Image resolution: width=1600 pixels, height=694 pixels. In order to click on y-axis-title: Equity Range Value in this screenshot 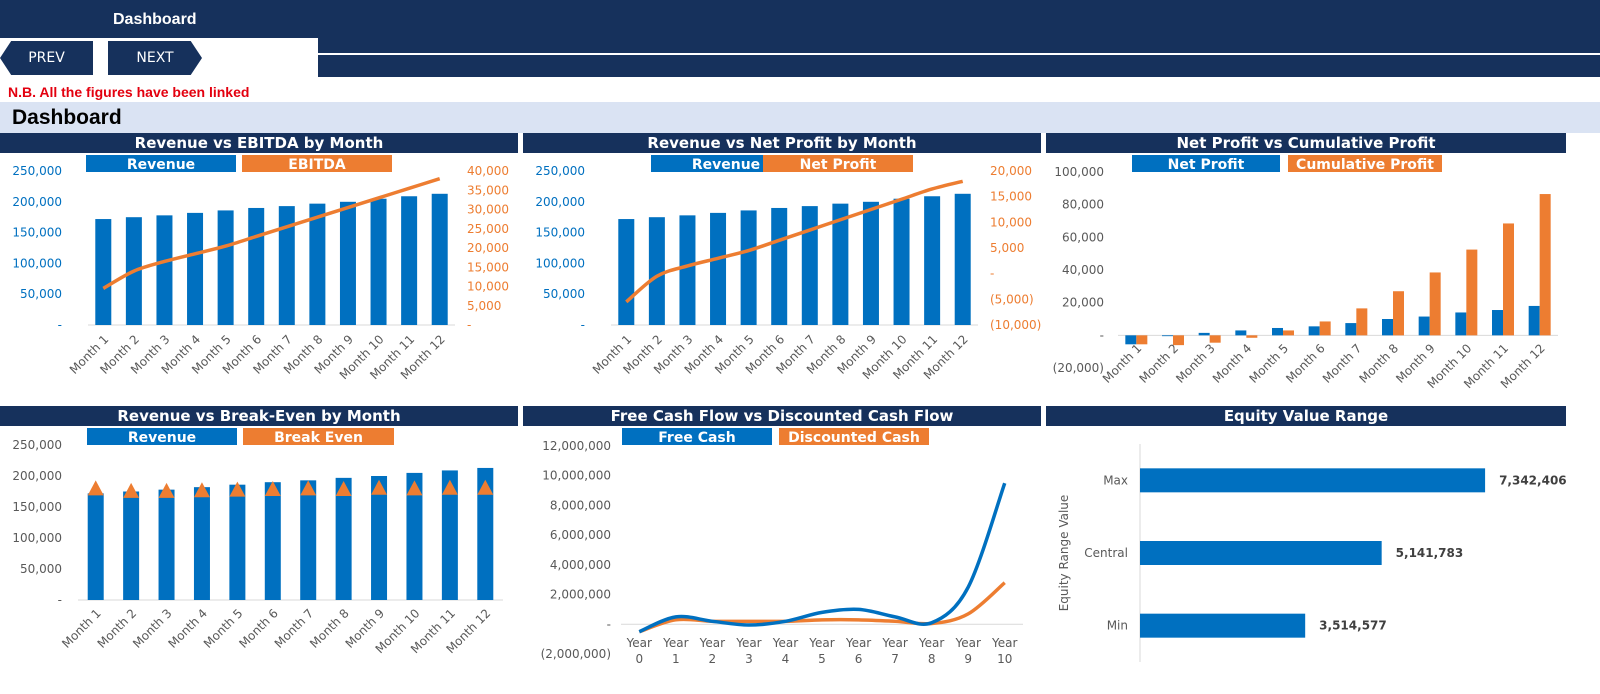, I will do `click(1064, 553)`.